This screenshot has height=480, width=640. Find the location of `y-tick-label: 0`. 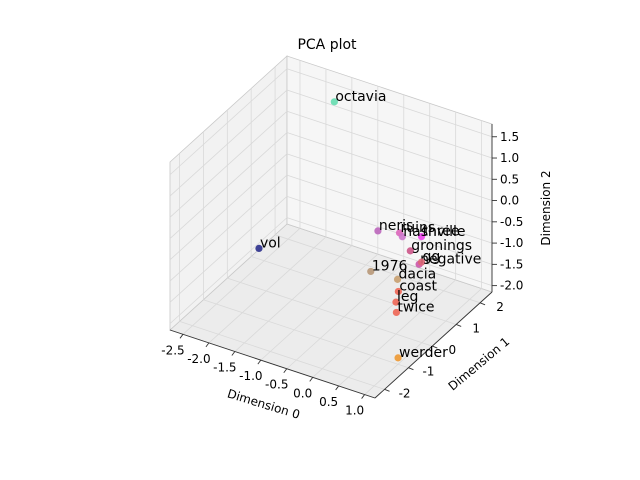

y-tick-label: 0 is located at coordinates (452, 350).